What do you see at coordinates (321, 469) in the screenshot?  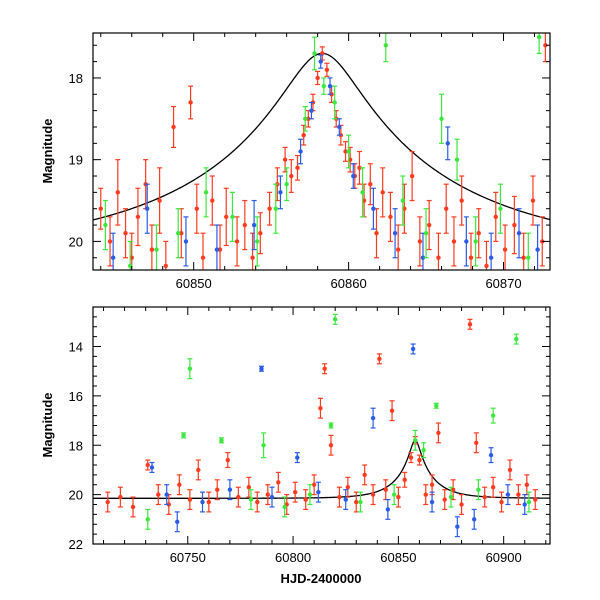 I see `bottom-model-curve` at bounding box center [321, 469].